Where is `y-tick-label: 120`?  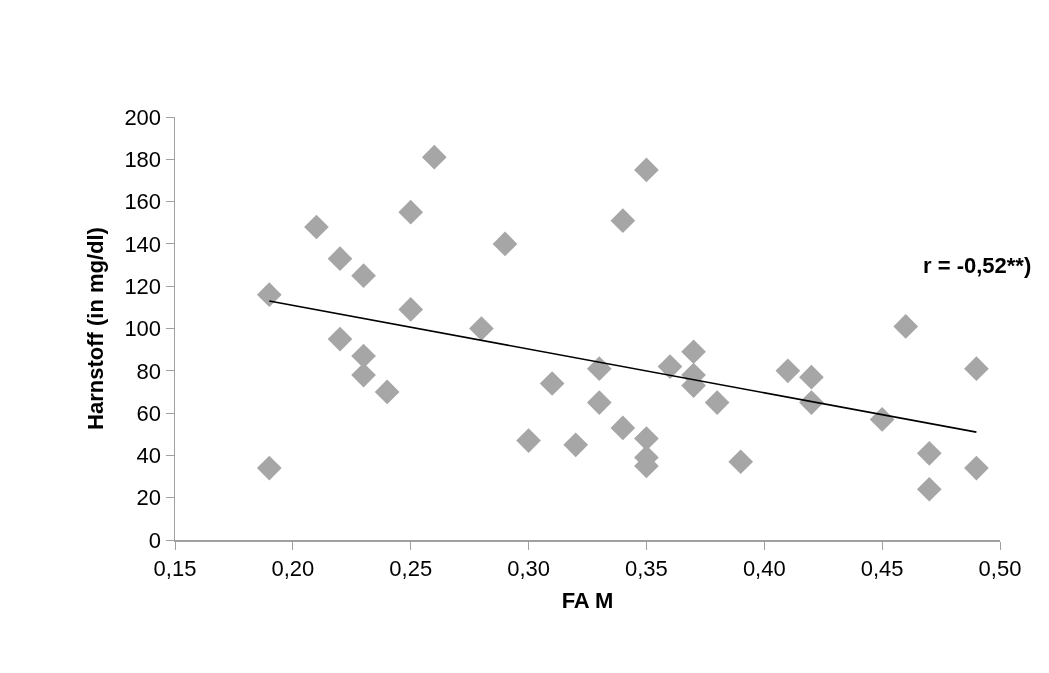 y-tick-label: 120 is located at coordinates (143, 286).